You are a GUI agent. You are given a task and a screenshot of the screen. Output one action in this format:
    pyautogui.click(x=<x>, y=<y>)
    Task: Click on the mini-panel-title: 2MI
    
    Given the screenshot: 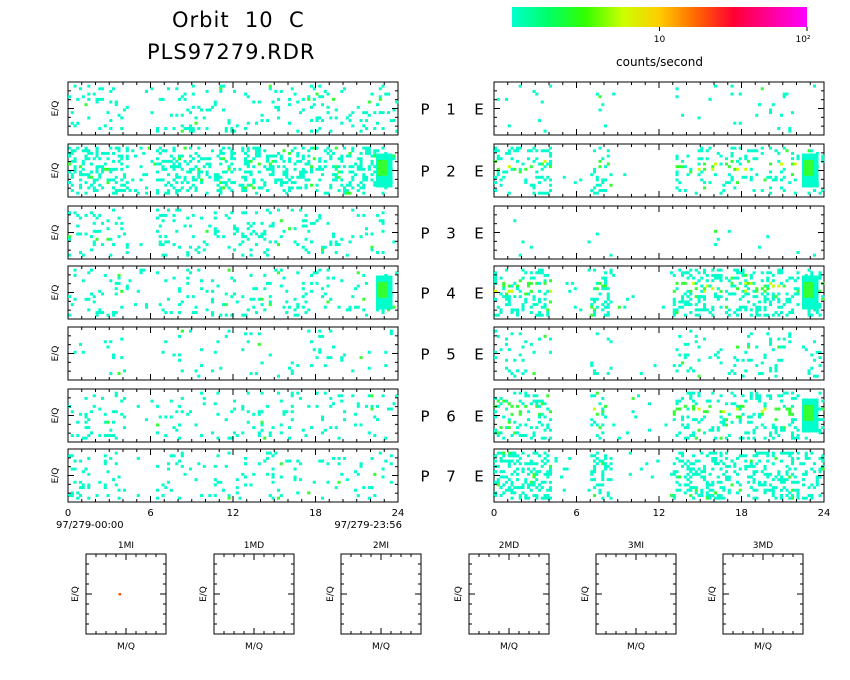 What is the action you would take?
    pyautogui.click(x=381, y=546)
    